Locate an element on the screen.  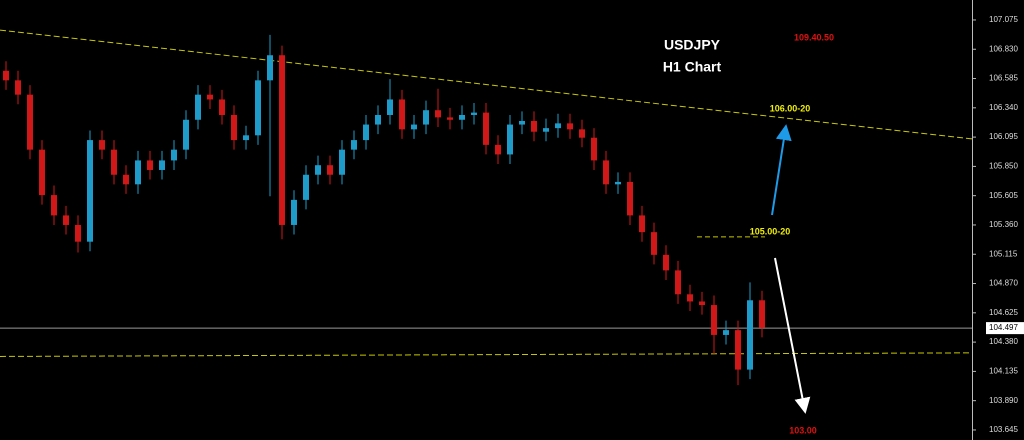
y-tick-label: 107.075 is located at coordinates (1003, 19).